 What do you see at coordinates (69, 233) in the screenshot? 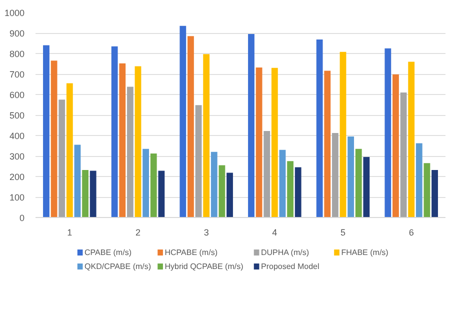
I see `x-tick-label: 1` at bounding box center [69, 233].